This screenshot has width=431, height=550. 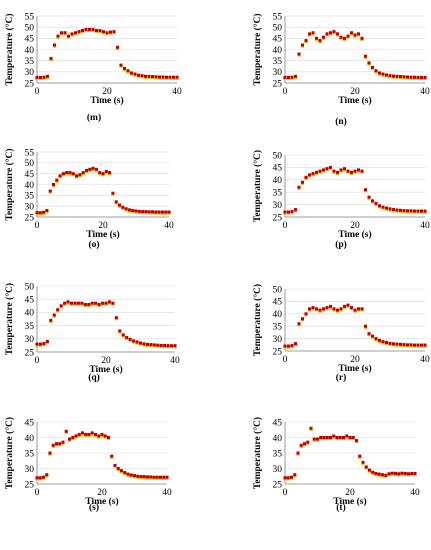 I want to click on panel-caption: (n), so click(x=341, y=121).